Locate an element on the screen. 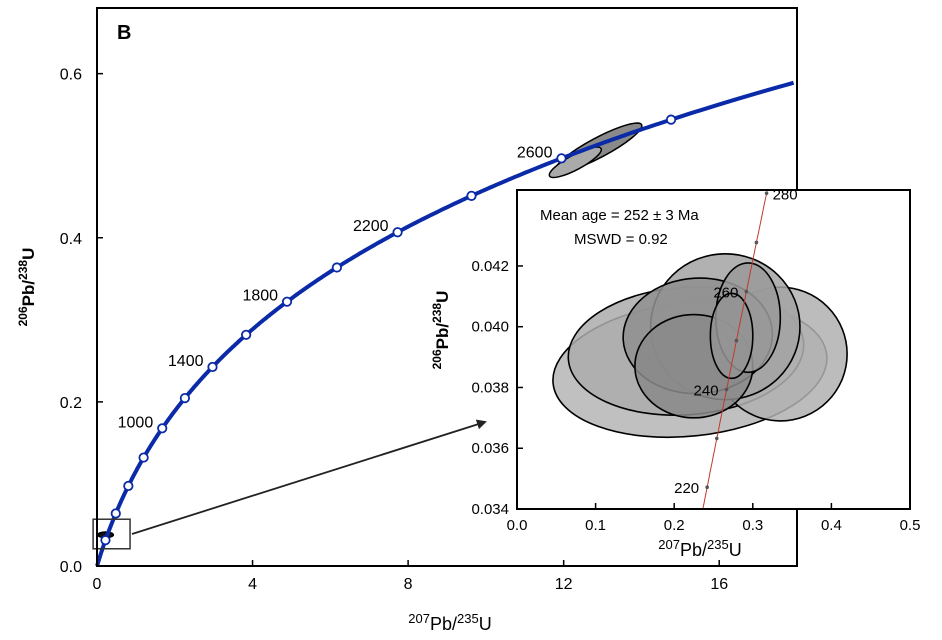 The image size is (942, 640). inset-y-tick-label: 0.040 is located at coordinates (490, 327).